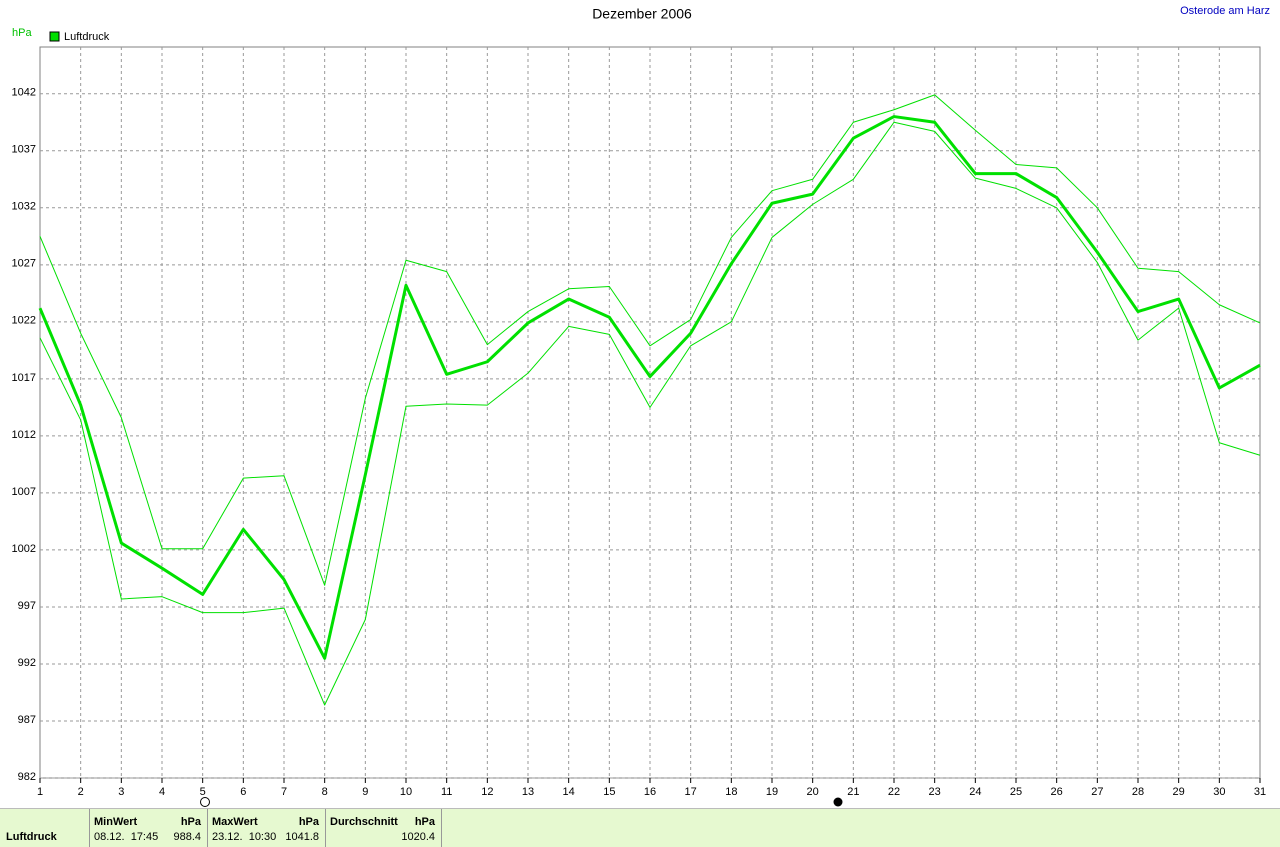 Image resolution: width=1280 pixels, height=847 pixels. Describe the element at coordinates (116, 822) in the screenshot. I see `column-header: MinWert` at that location.